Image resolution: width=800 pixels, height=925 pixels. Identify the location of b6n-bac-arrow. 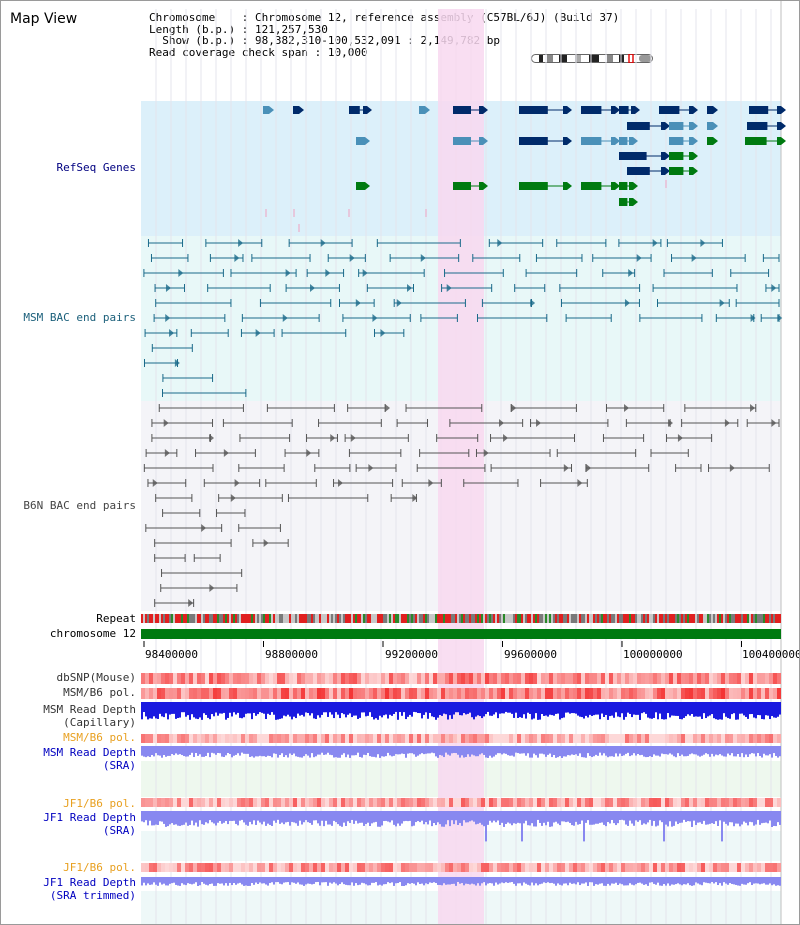
(237, 483).